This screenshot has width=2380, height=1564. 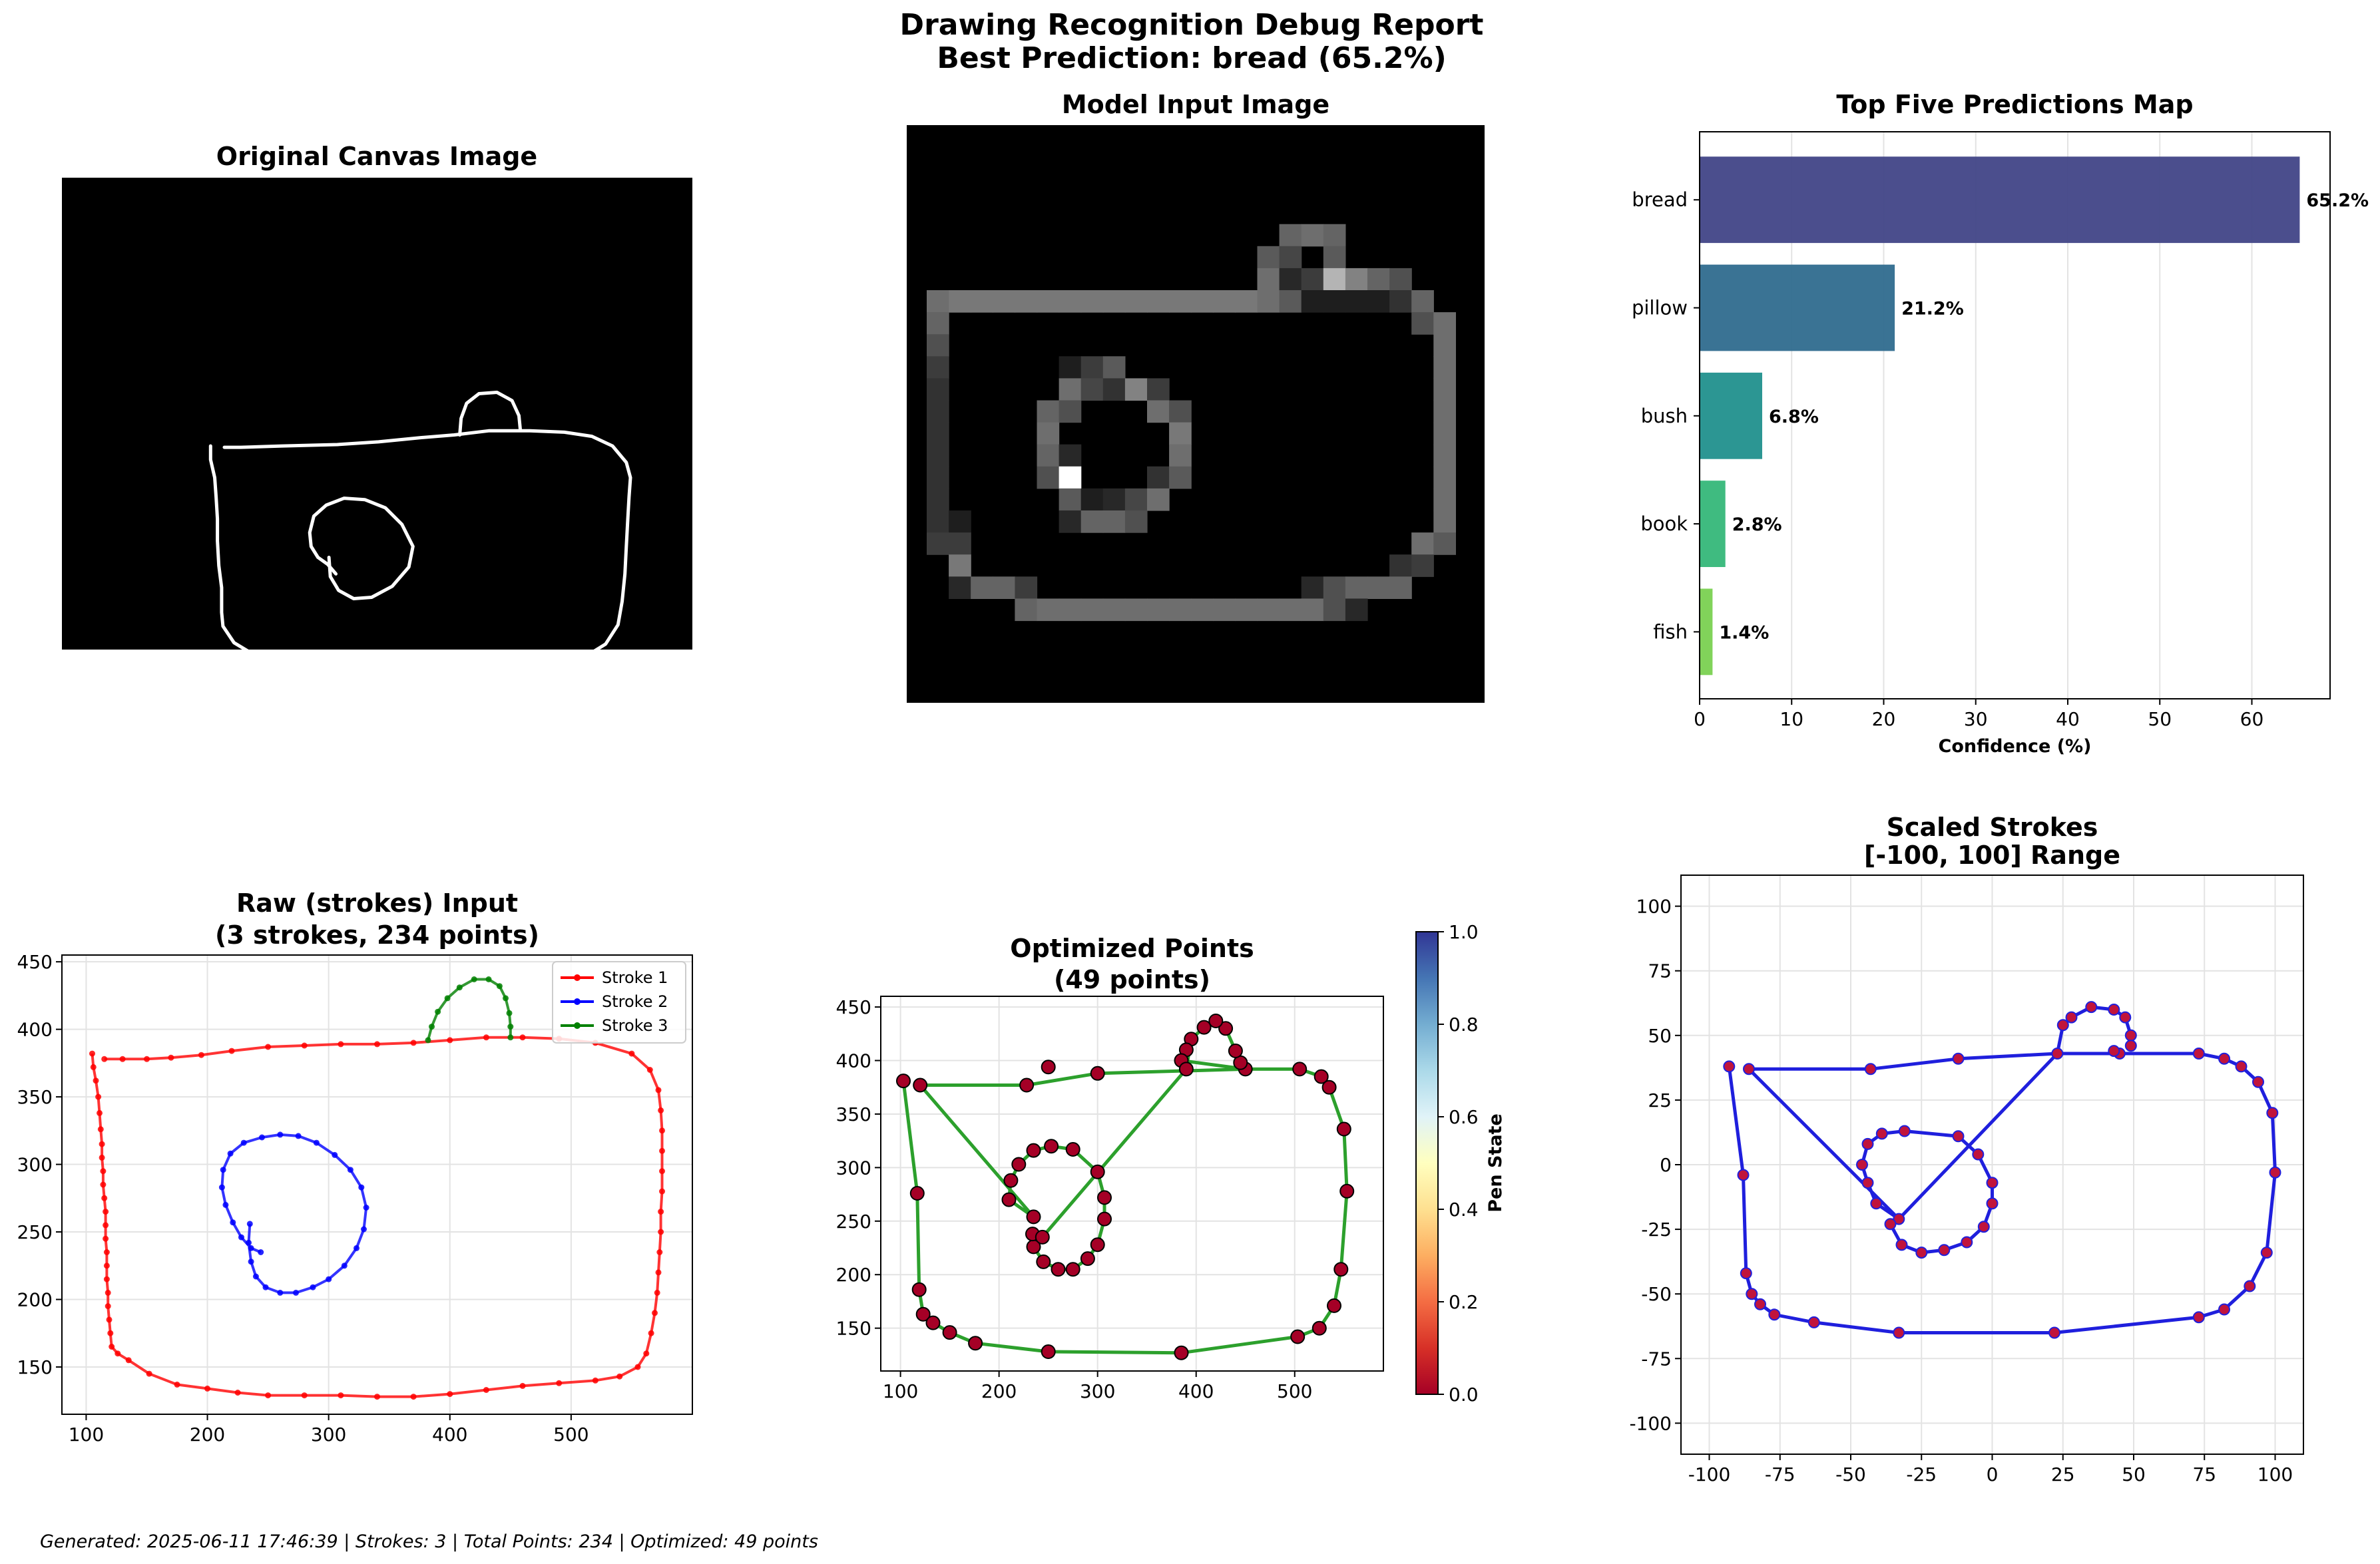 What do you see at coordinates (1660, 199) in the screenshot?
I see `bar-category-label: bread` at bounding box center [1660, 199].